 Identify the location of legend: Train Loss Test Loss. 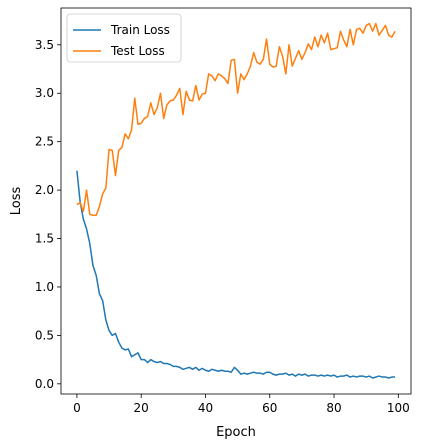
(124, 38).